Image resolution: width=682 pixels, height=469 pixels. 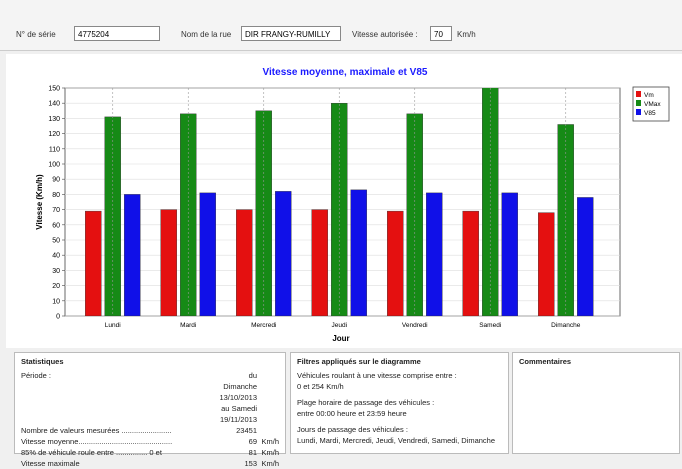 What do you see at coordinates (291, 33) in the screenshot?
I see `input: DIR FRANGY-RUMILLY` at bounding box center [291, 33].